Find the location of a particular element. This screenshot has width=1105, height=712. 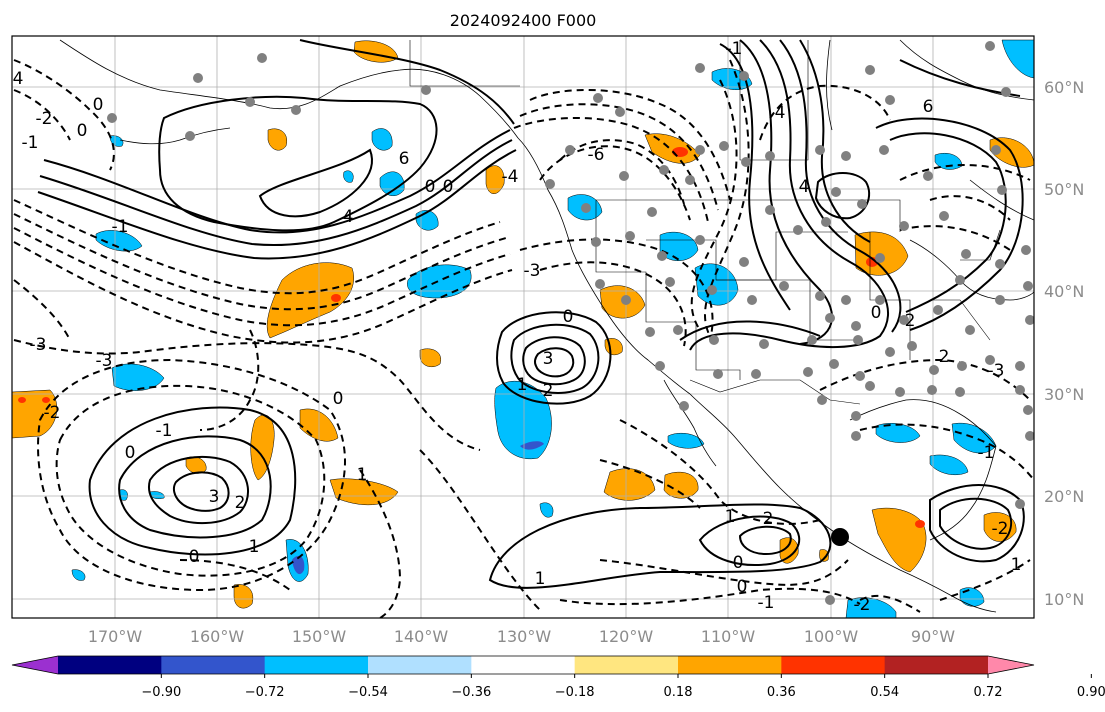

lon-label: 100°W is located at coordinates (831, 636).